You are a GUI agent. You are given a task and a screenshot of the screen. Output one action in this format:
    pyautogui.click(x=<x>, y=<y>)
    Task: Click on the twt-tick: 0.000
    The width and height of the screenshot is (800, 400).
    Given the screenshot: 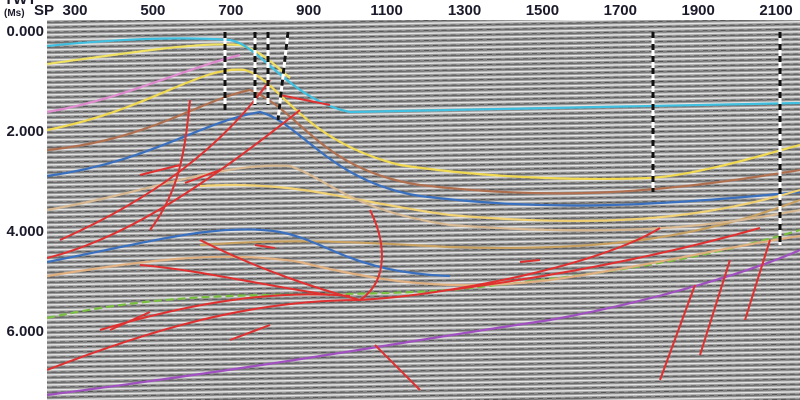 What is the action you would take?
    pyautogui.click(x=25, y=31)
    